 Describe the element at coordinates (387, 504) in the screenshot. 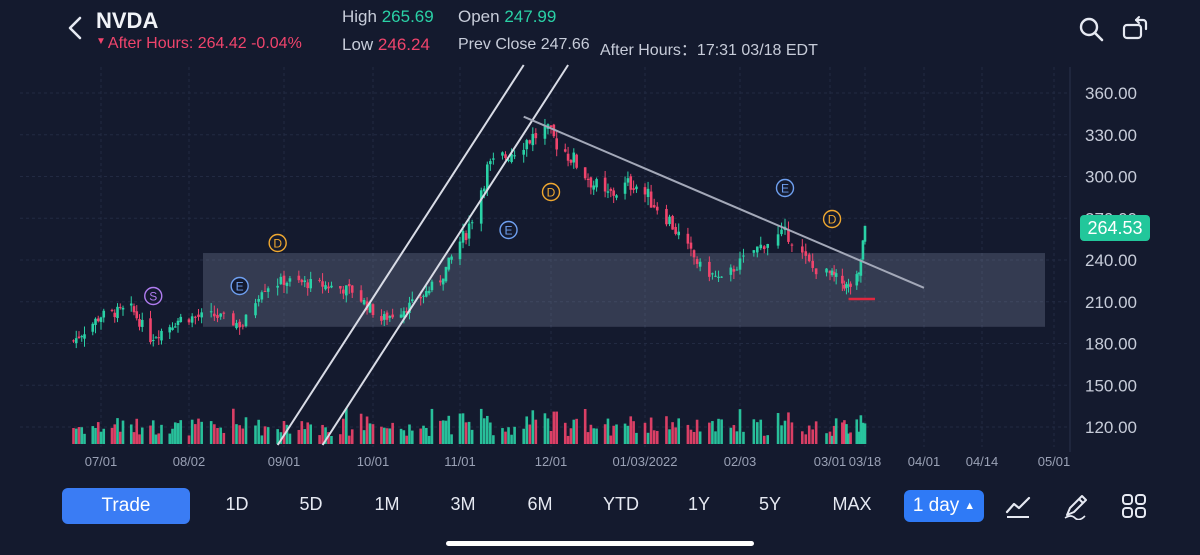

I see `range-1m-button: 1M` at that location.